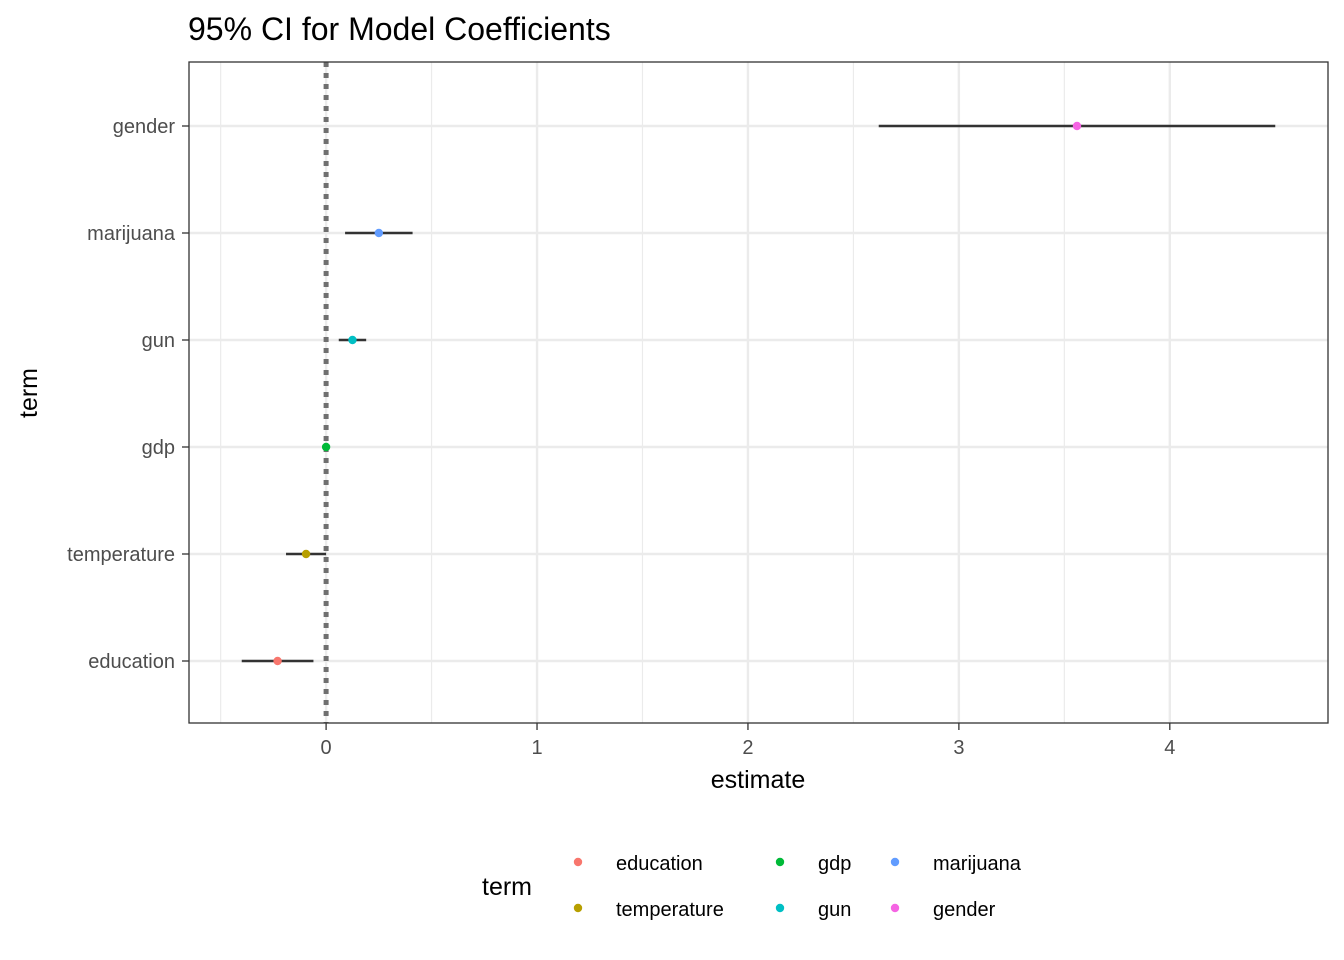 This screenshot has height=960, width=1344. Describe the element at coordinates (670, 910) in the screenshot. I see `legend-label-temperature: temperature` at that location.